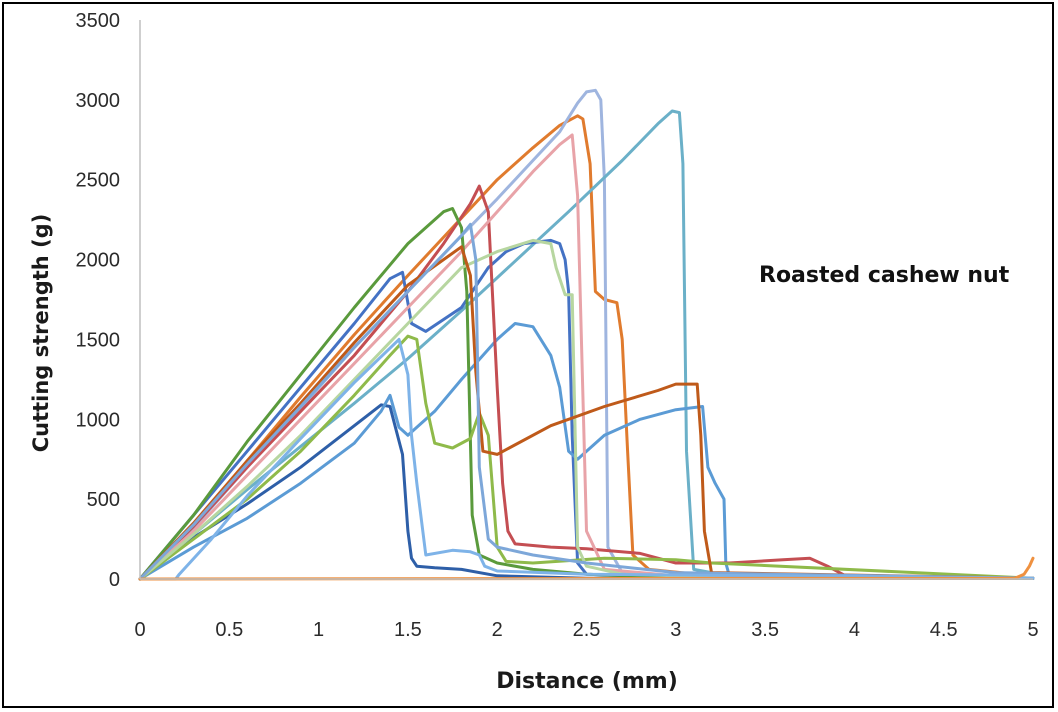 The width and height of the screenshot is (1058, 712). What do you see at coordinates (98, 21) in the screenshot?
I see `y-tick-label: 3500` at bounding box center [98, 21].